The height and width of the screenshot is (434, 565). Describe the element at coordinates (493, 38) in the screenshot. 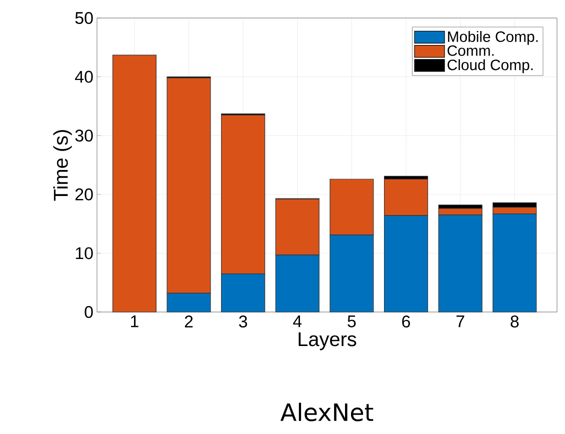

I see `legend-label: Mobile Comp.` at that location.